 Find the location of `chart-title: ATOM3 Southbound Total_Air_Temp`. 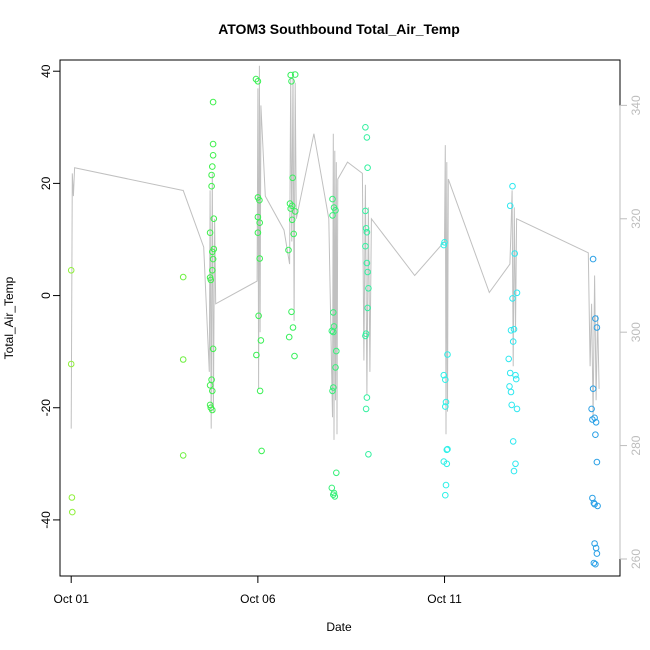

chart-title: ATOM3 Southbound Total_Air_Temp is located at coordinates (339, 29).